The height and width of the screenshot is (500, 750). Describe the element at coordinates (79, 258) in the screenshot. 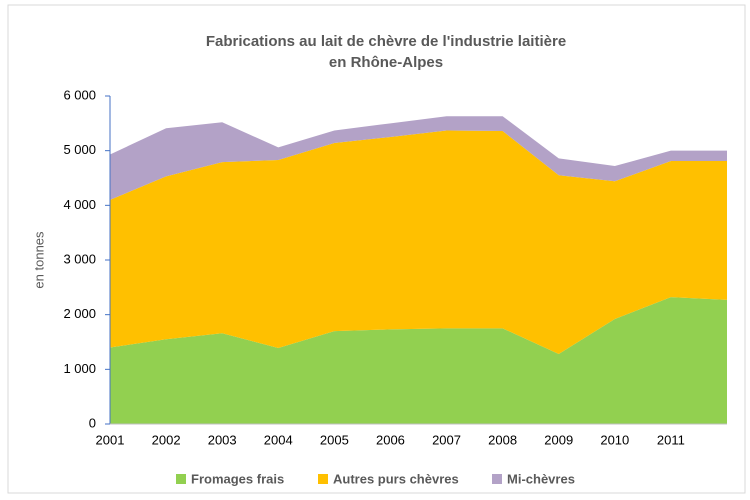

I see `y-tick-label: 3 000` at that location.